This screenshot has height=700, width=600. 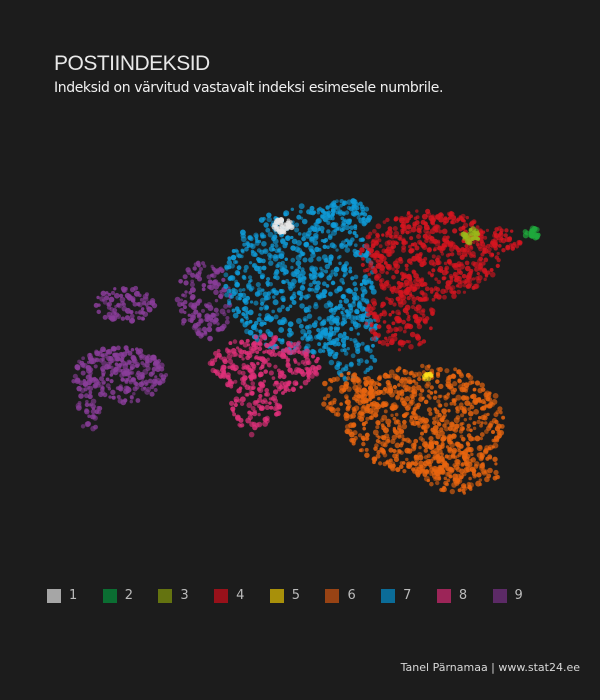 I want to click on region-5-dots, so click(x=427, y=376).